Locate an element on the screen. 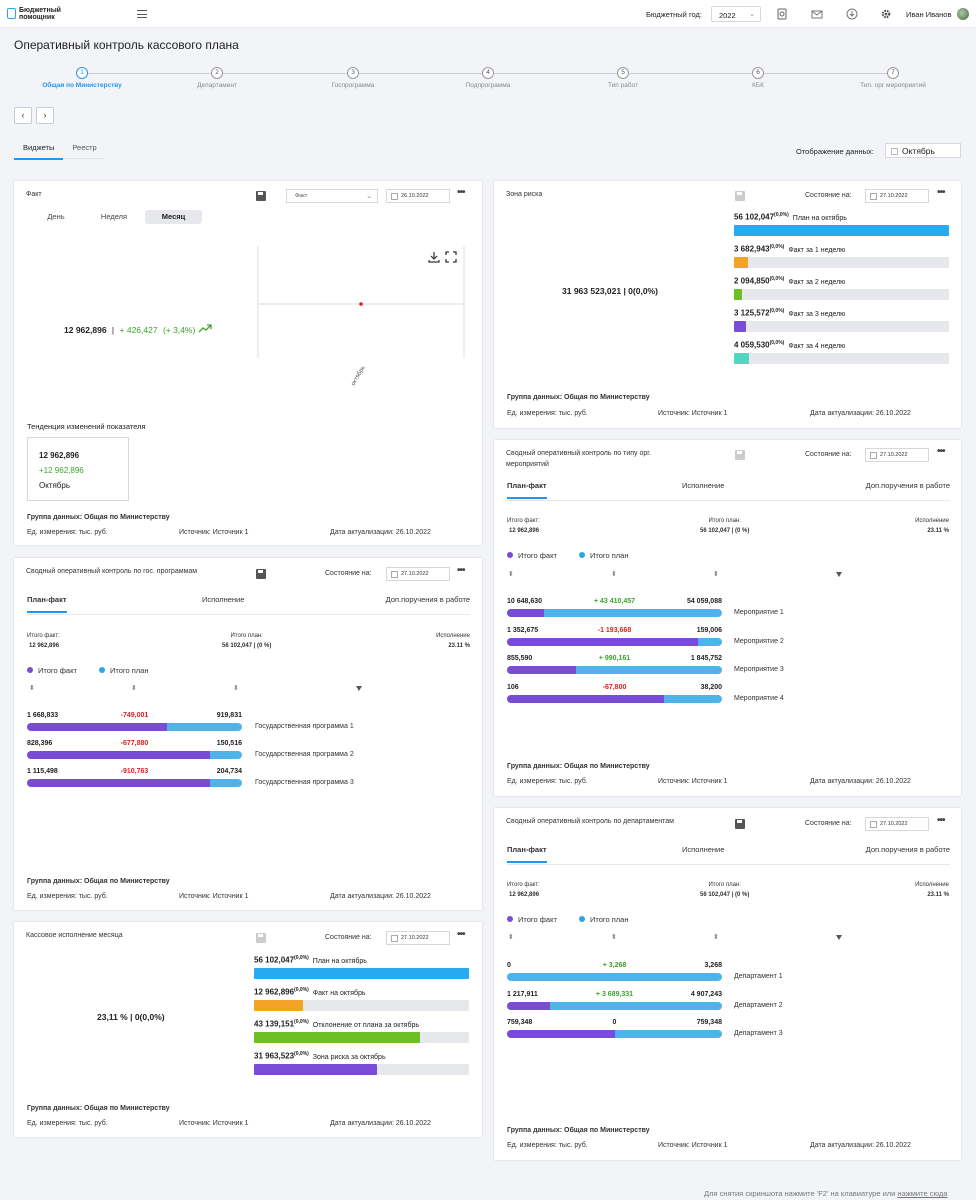 The height and width of the screenshot is (1200, 976). step-2: 2 Департамент is located at coordinates (217, 78).